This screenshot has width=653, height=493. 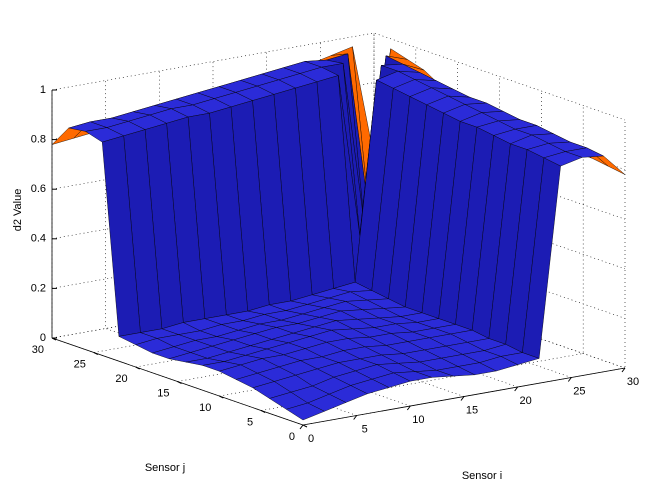 I want to click on z-tick-label: 0.4, so click(x=38, y=239).